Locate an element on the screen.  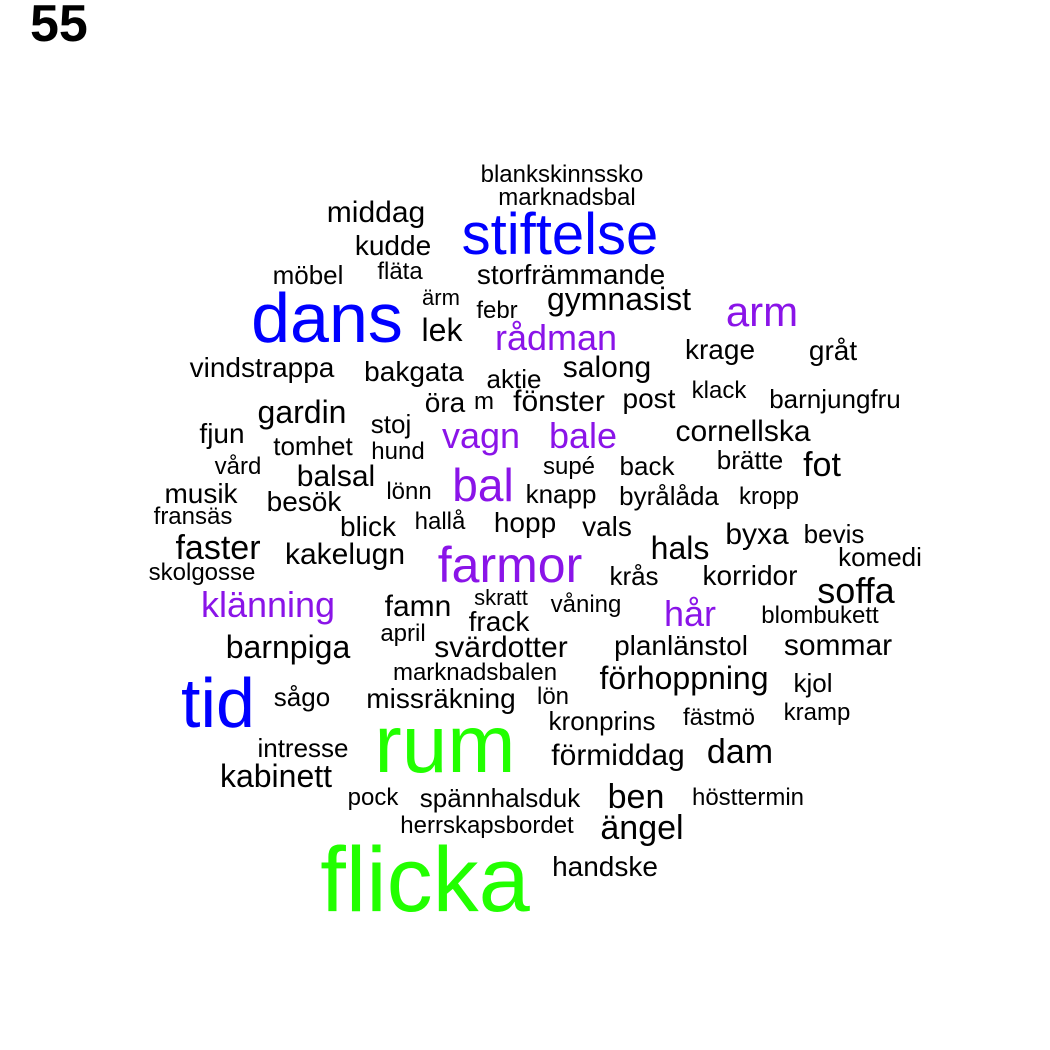
word-storframmande: storfrämmande is located at coordinates (571, 274).